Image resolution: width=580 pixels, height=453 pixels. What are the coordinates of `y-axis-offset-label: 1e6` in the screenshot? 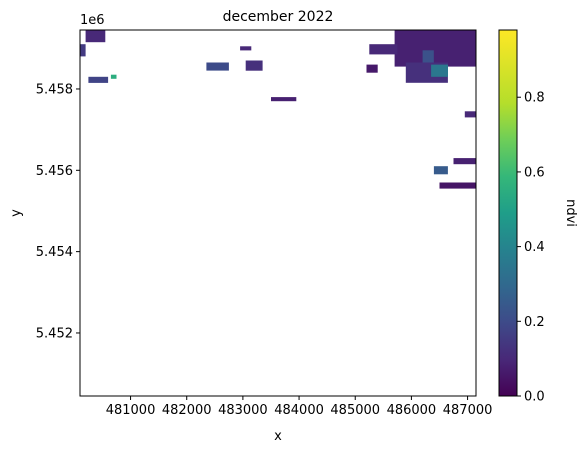 It's located at (92, 20).